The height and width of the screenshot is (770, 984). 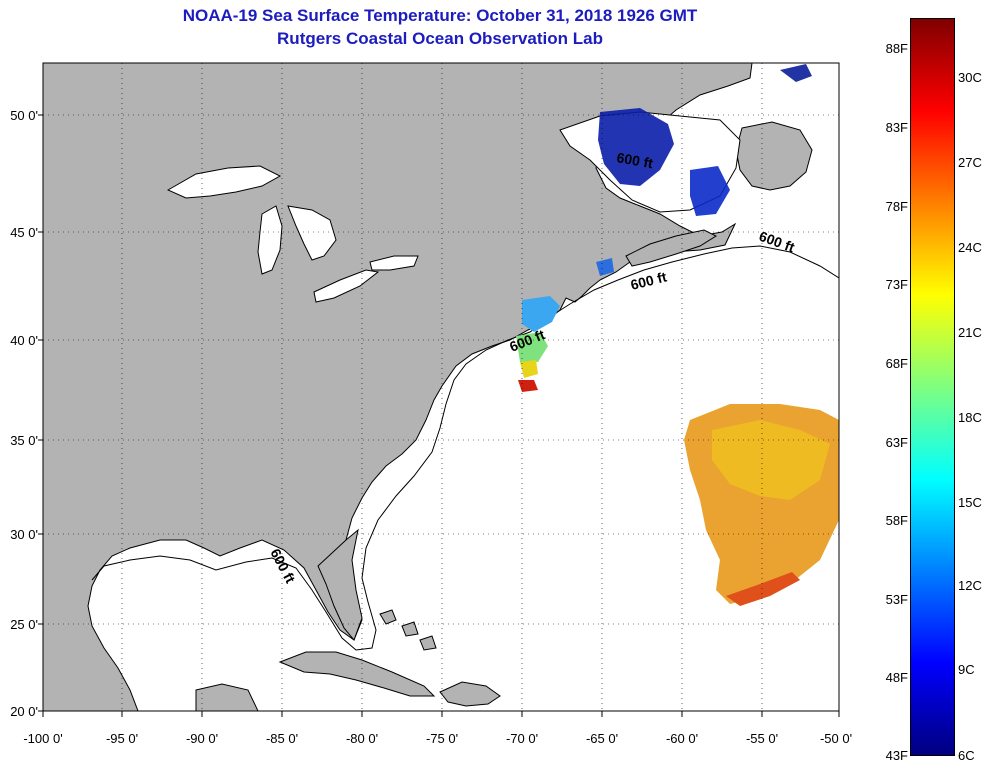 I want to click on sst-patch-maine, so click(x=605, y=267).